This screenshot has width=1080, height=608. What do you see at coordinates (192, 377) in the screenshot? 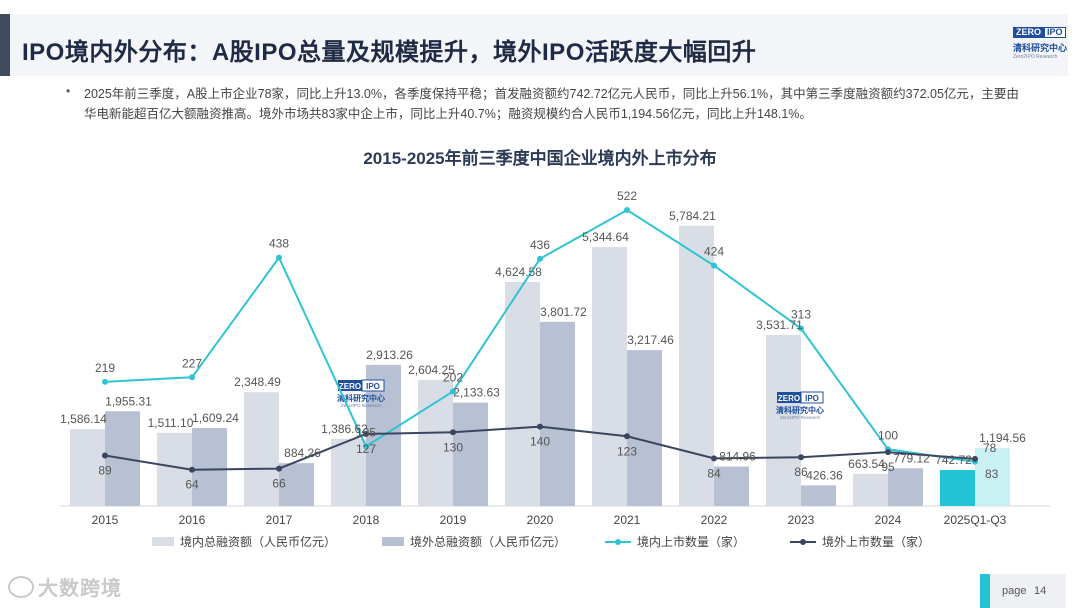
I see `line-domestic-count-point-2016` at bounding box center [192, 377].